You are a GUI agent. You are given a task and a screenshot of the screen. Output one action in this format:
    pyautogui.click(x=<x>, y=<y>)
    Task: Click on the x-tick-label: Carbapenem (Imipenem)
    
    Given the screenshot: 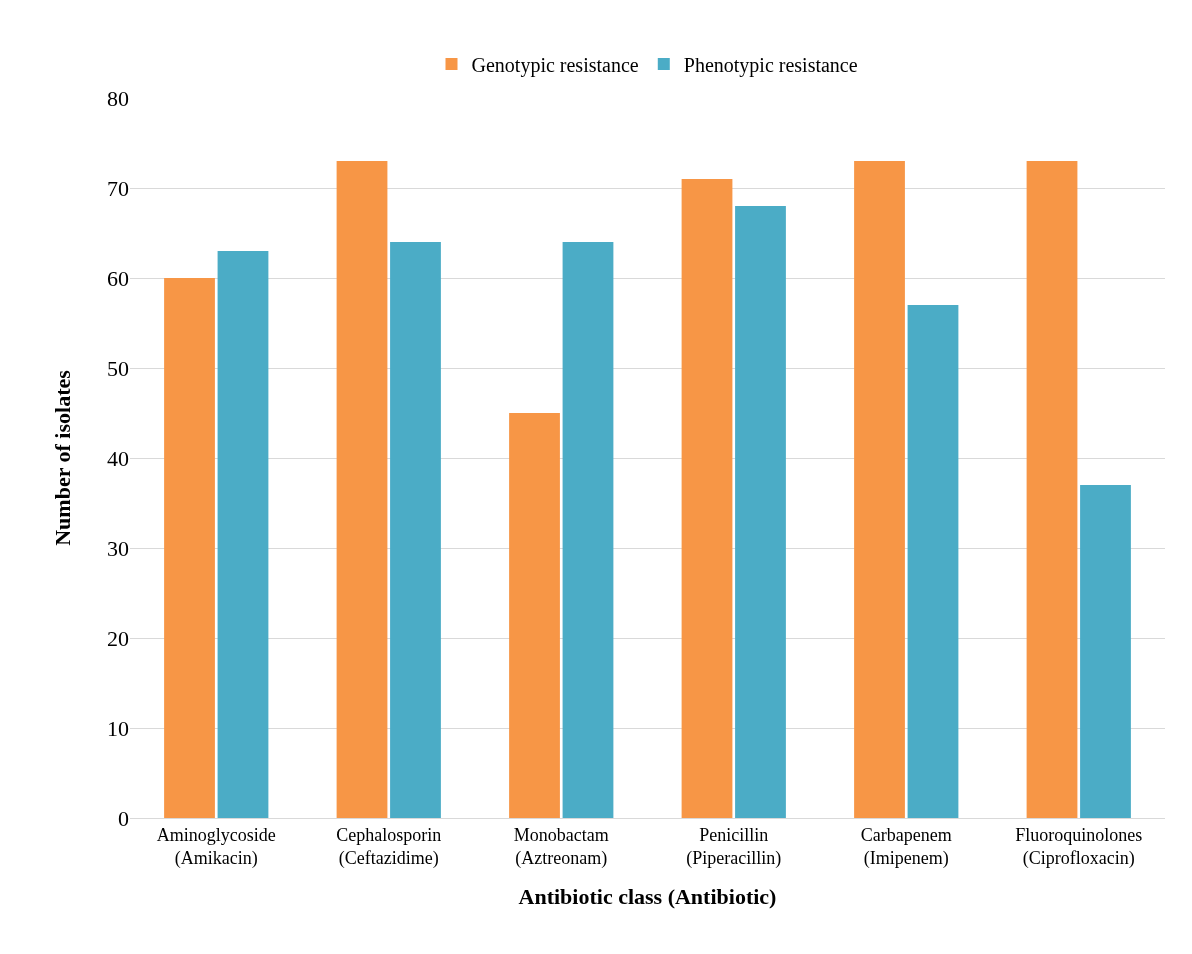 What is the action you would take?
    pyautogui.click(x=906, y=846)
    